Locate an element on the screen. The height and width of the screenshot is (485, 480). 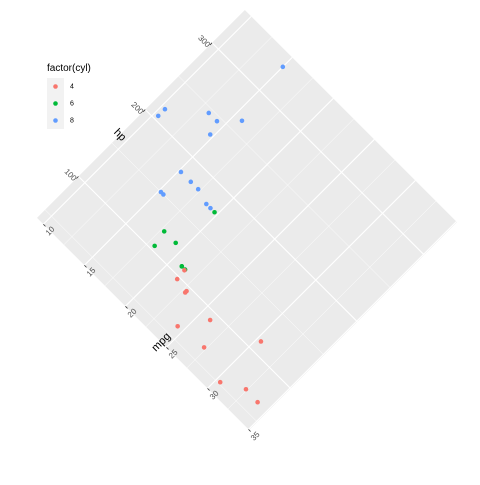
legend-title: factor(cyl) is located at coordinates (69, 68).